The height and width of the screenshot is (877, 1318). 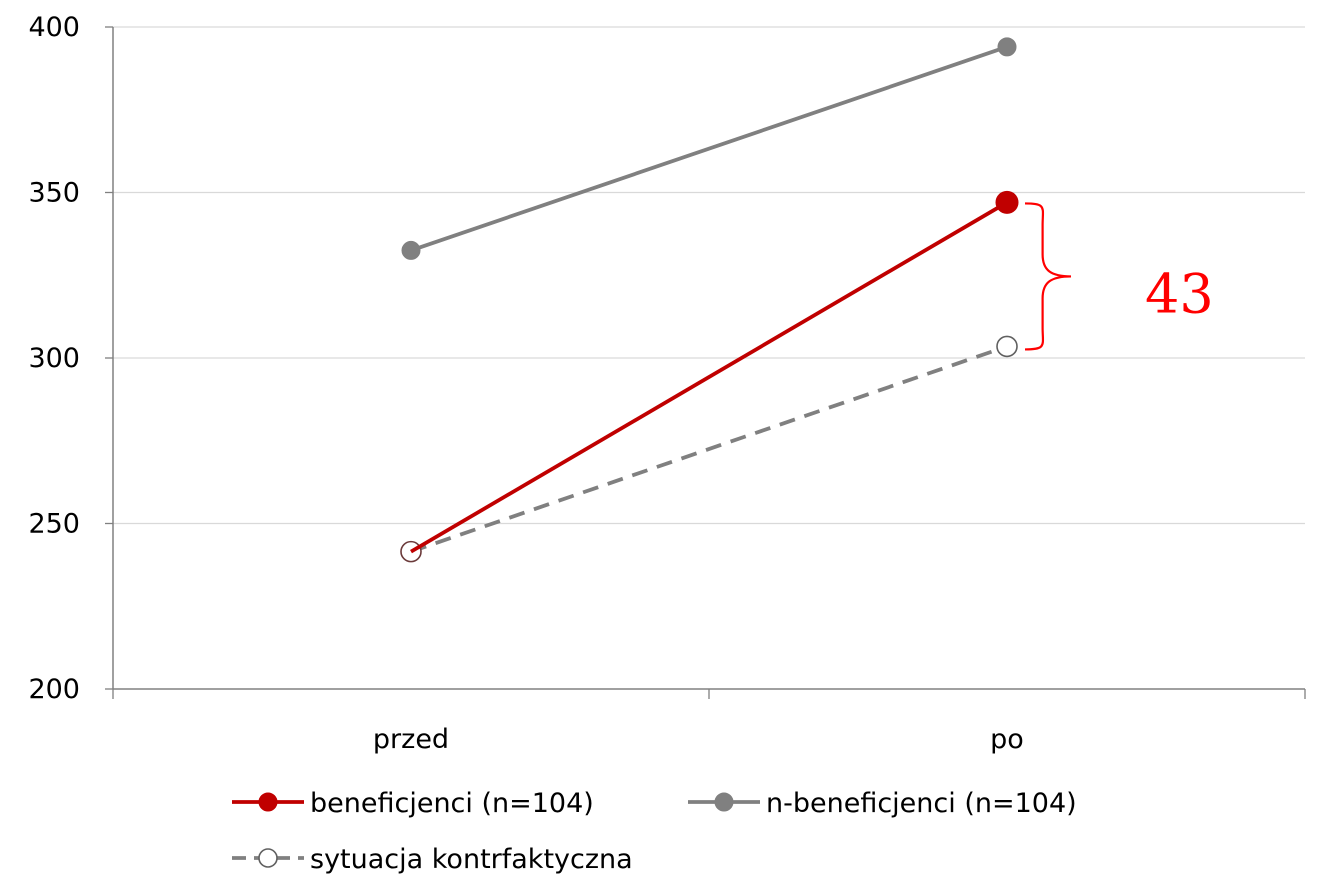 What do you see at coordinates (54, 27) in the screenshot?
I see `y-tick-label: 400` at bounding box center [54, 27].